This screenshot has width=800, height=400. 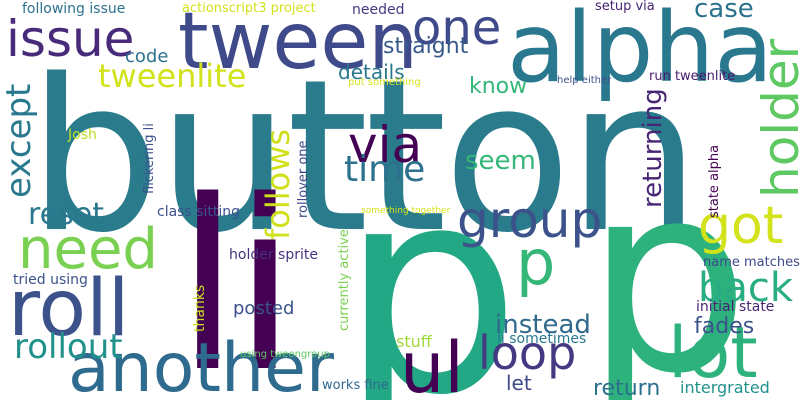 I want to click on phrase-currently-active: currently active, so click(x=344, y=280).